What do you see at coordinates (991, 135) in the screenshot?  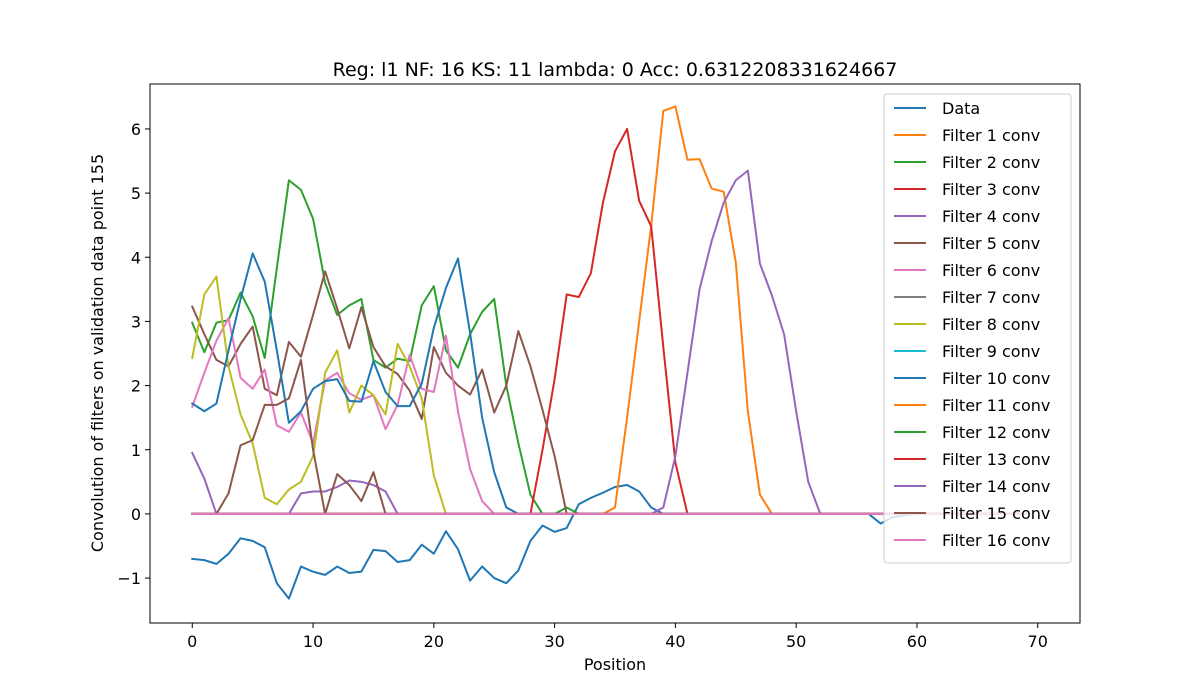 I see `legend-entry: Filter 1 conv` at bounding box center [991, 135].